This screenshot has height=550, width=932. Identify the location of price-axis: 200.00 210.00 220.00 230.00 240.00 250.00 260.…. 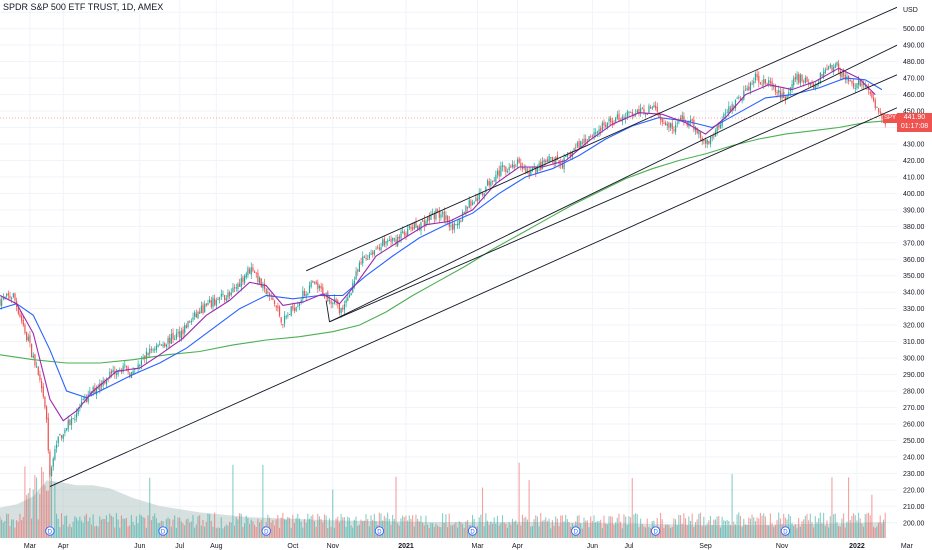
(914, 275).